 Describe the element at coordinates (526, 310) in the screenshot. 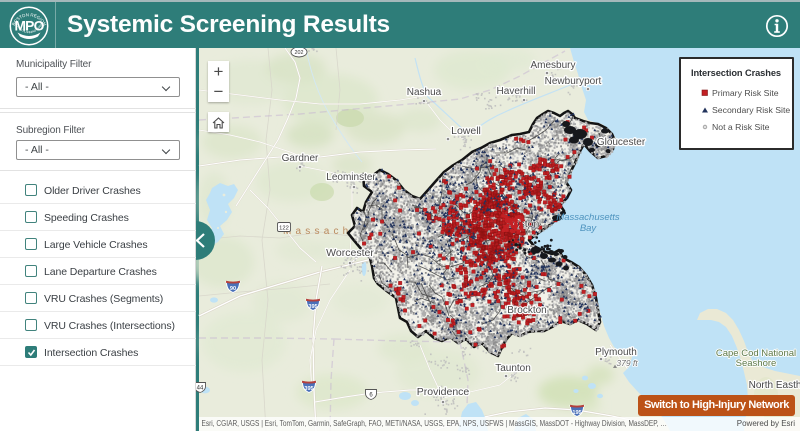

I see `svg-text: Brockton` at that location.